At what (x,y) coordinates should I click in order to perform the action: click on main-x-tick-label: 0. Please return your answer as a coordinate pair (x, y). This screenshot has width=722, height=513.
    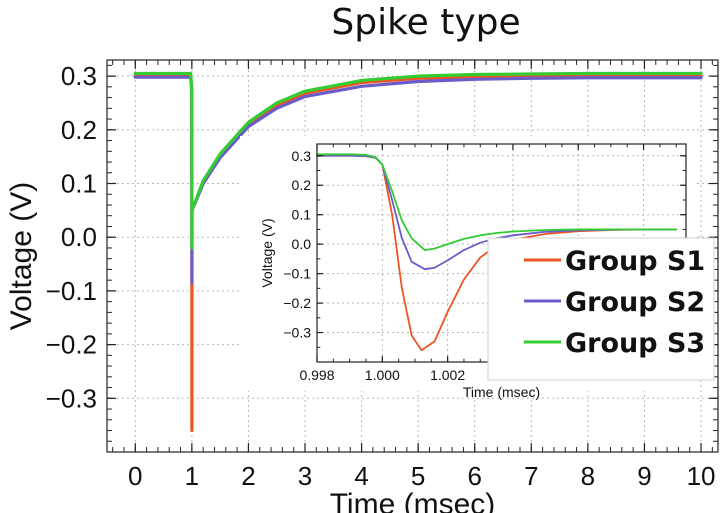
    Looking at the image, I should click on (135, 476).